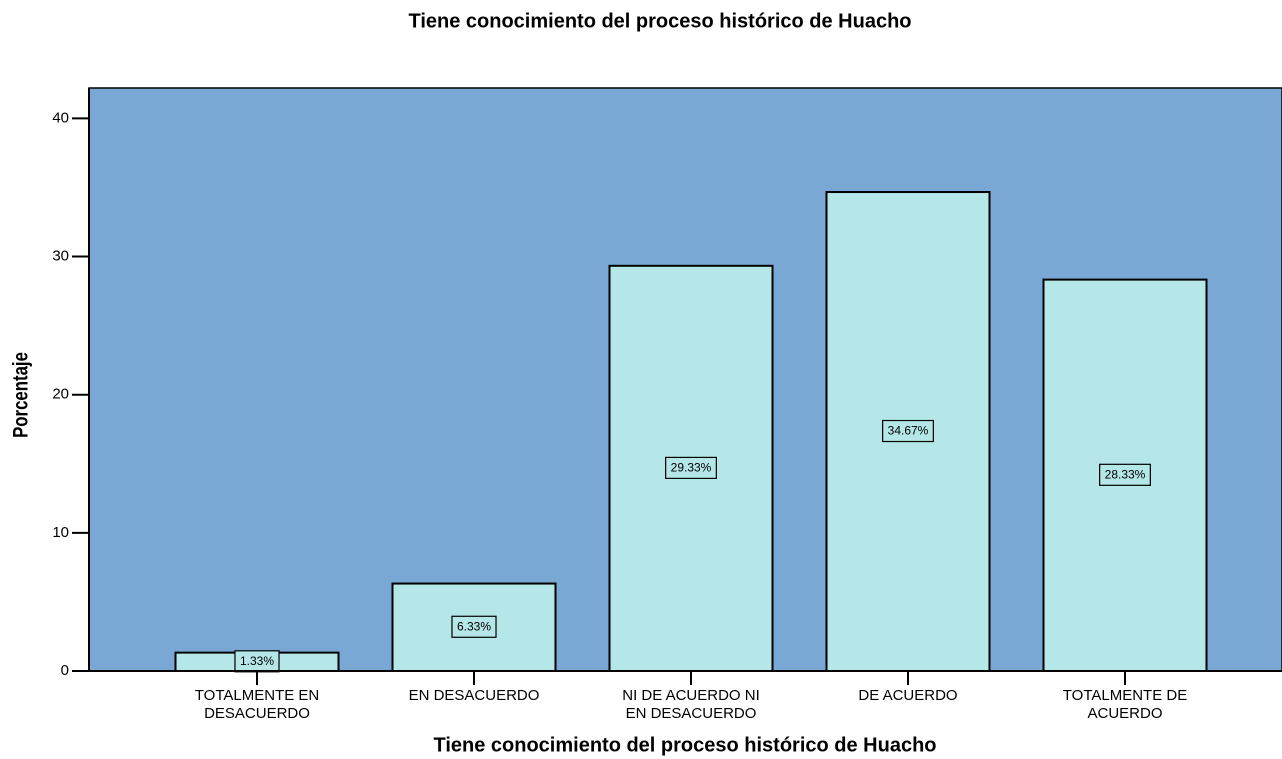 Image resolution: width=1282 pixels, height=759 pixels. Describe the element at coordinates (474, 695) in the screenshot. I see `x-tick-label: EN DESACUERDO` at that location.